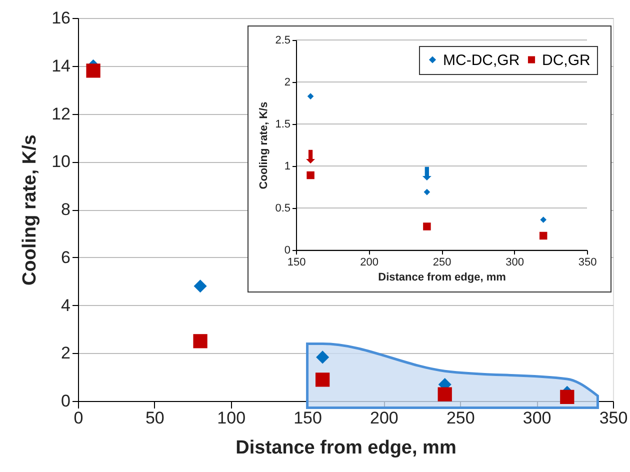  I want to click on y-tick-label: 12, so click(61, 114).